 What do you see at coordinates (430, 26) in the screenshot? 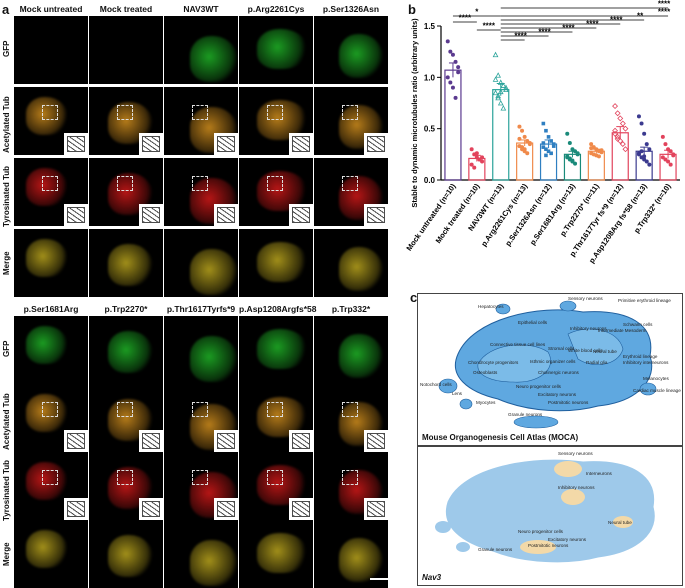
I see `y-tick-label: 1.5` at bounding box center [430, 26].